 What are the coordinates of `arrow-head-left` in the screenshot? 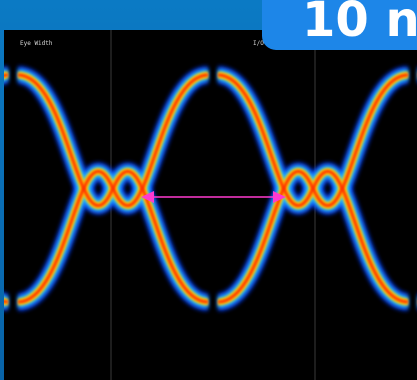 It's located at (147, 197).